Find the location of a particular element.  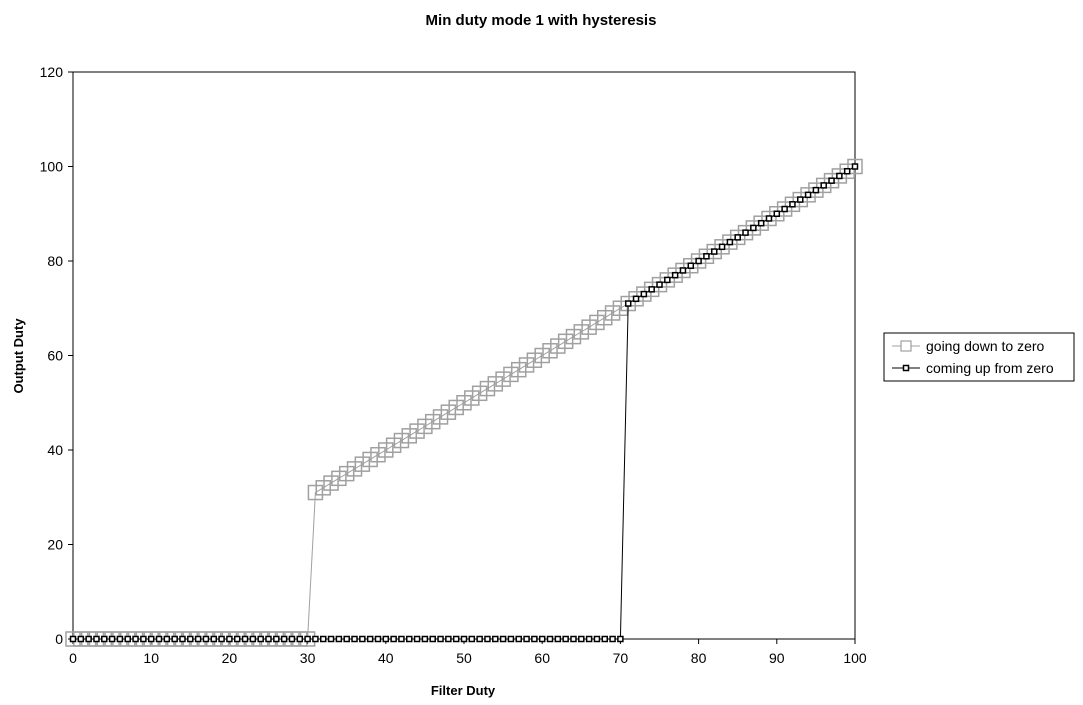

x-axis: 0 10 20 30 40 50 60 70 80 90 100 is located at coordinates (468, 652).